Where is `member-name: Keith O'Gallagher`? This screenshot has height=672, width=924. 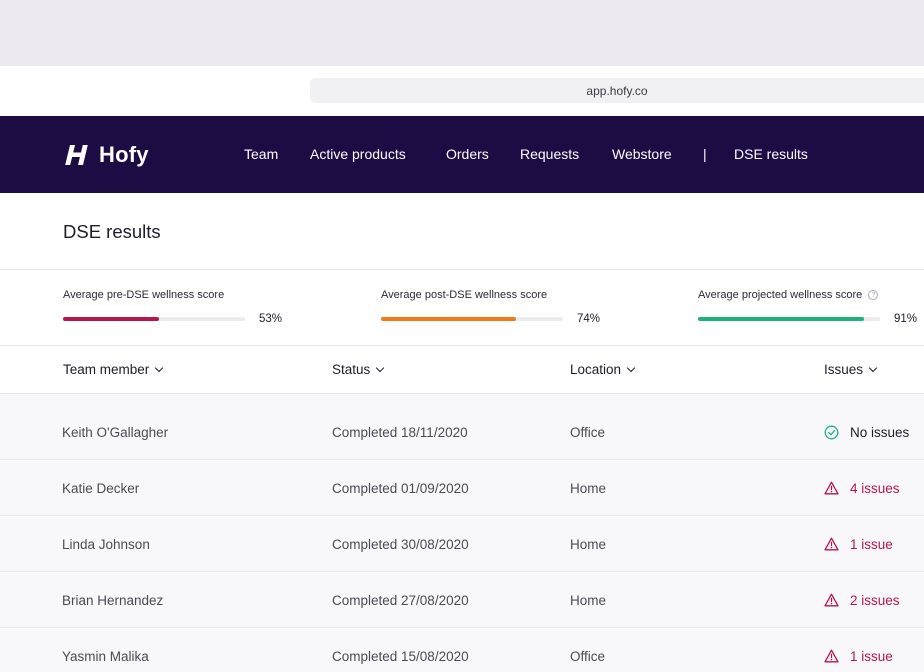 member-name: Keith O'Gallagher is located at coordinates (115, 432).